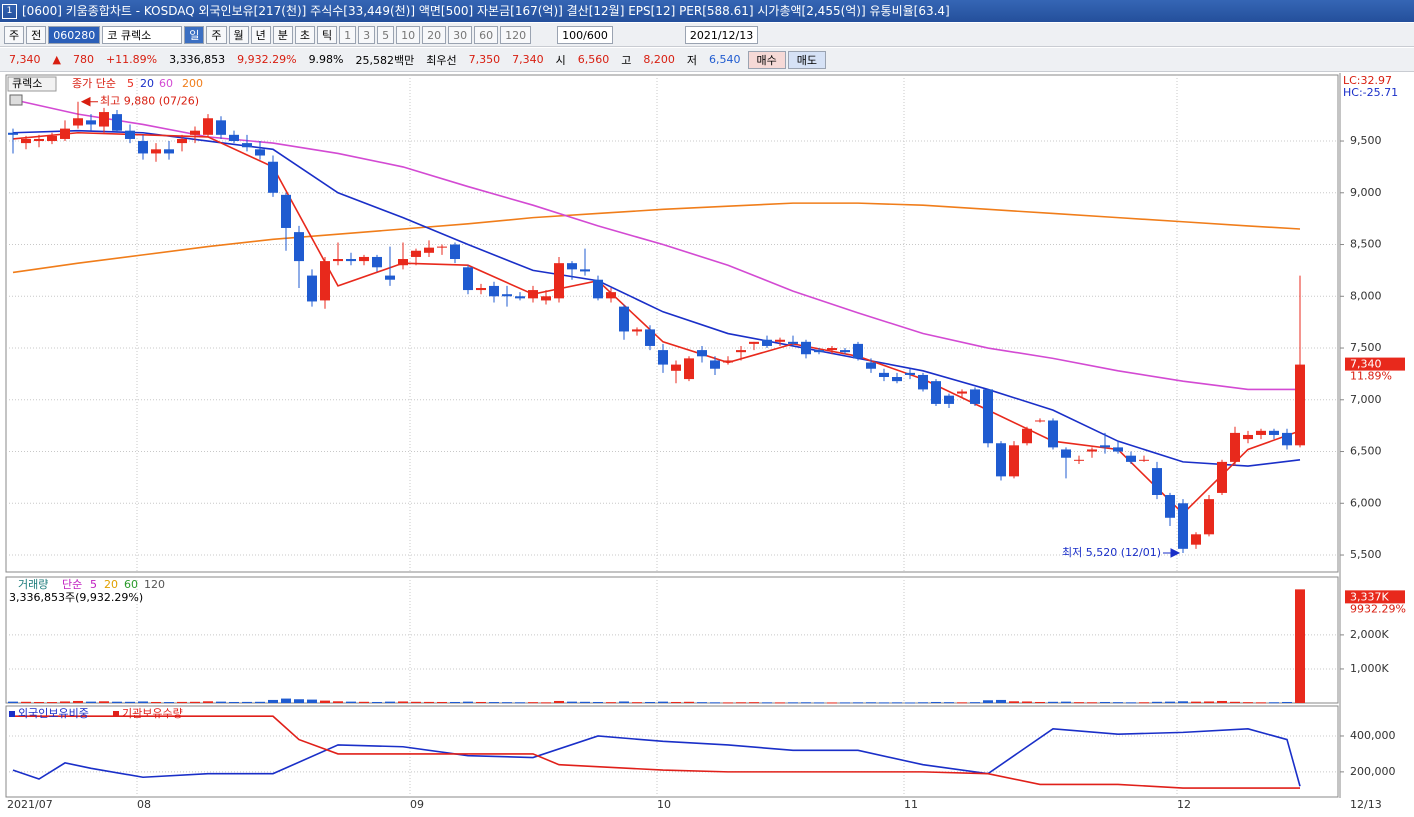 Image resolution: width=1414 pixels, height=817 pixels. I want to click on interval-button: 10, so click(408, 34).